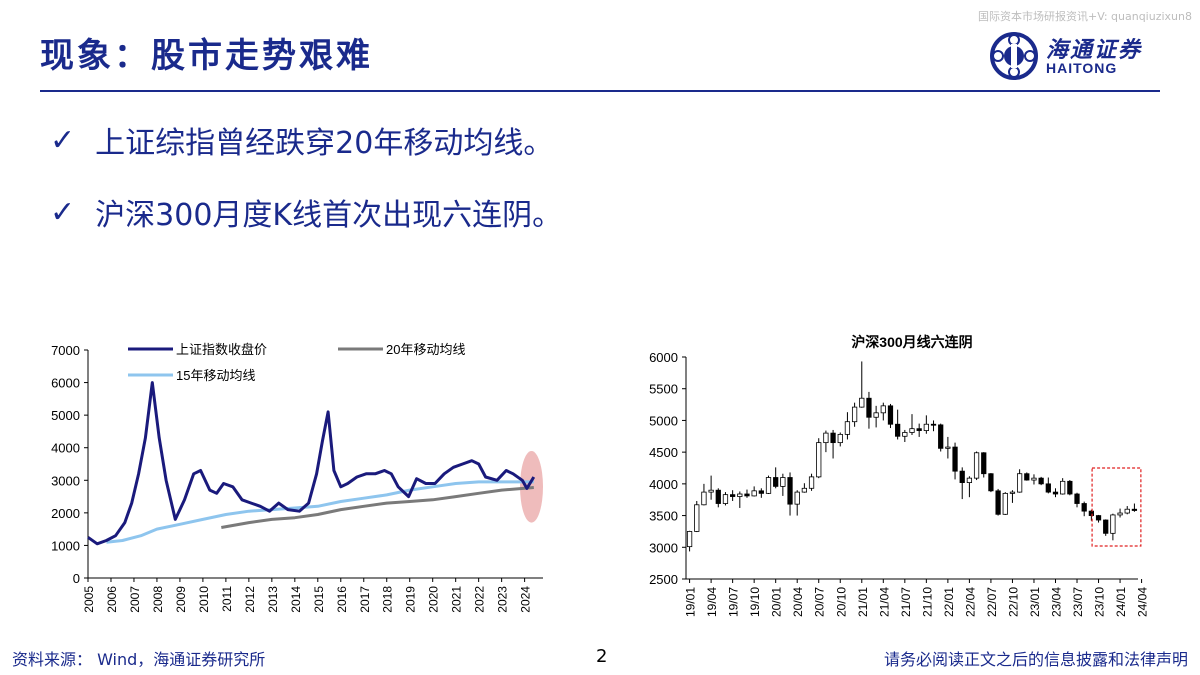 The image size is (1200, 675). I want to click on x-tick-label: 2021, so click(457, 599).